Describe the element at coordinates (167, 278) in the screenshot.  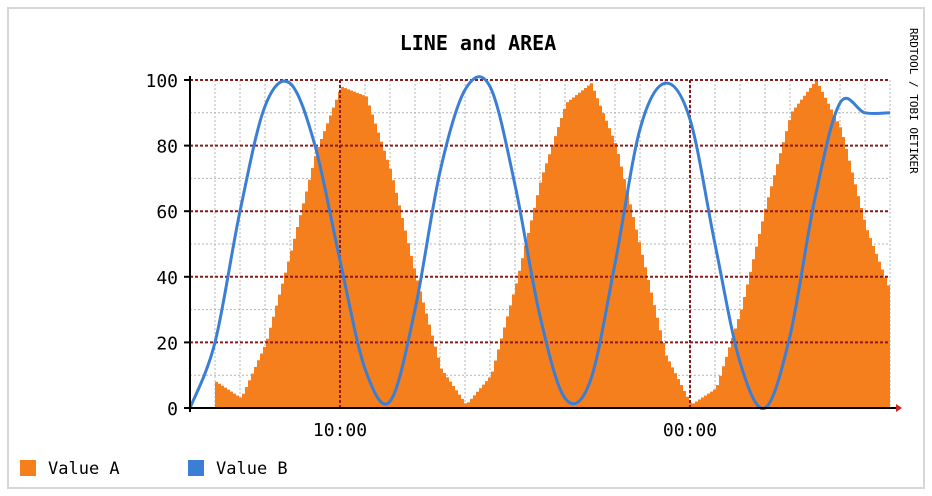
I see `y-tick-label: 40` at that location.